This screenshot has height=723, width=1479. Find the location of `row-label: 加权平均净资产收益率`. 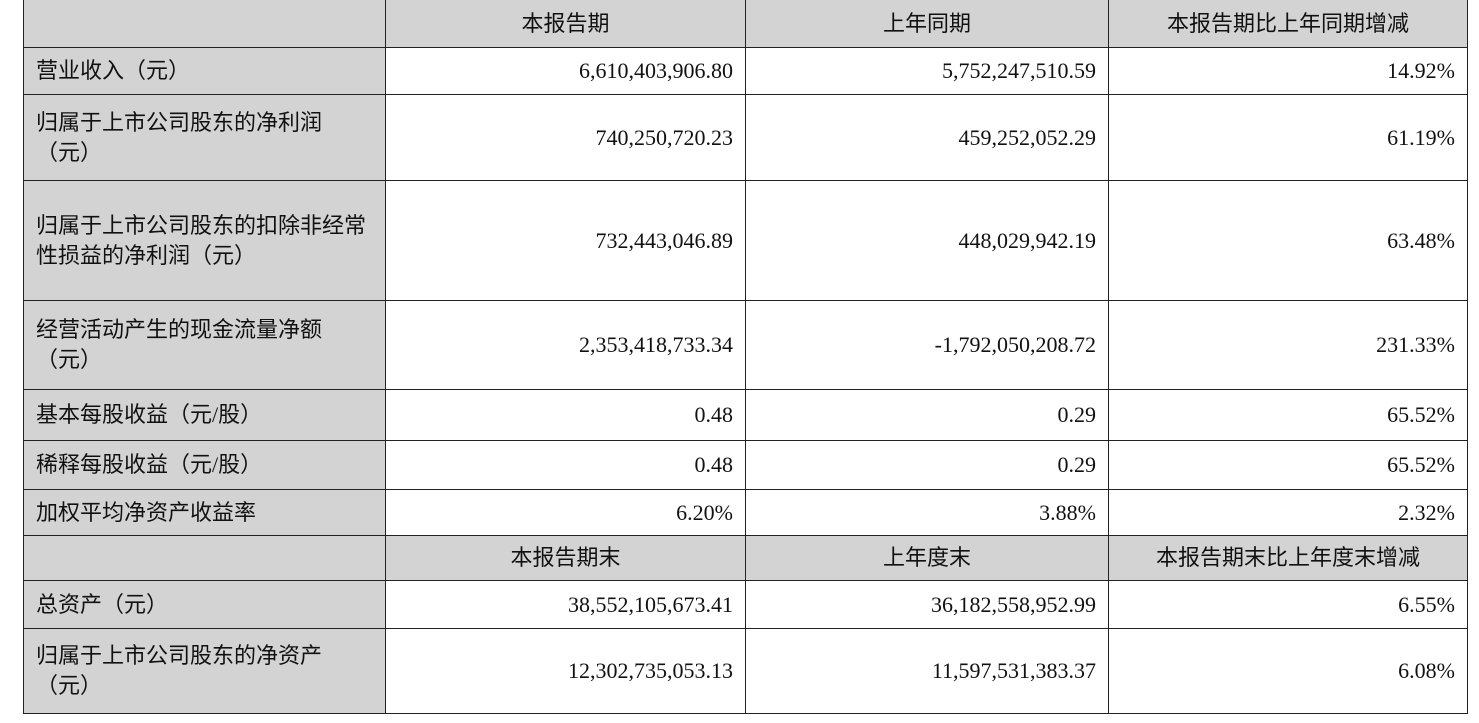

row-label: 加权平均净资产收益率 is located at coordinates (204, 512).